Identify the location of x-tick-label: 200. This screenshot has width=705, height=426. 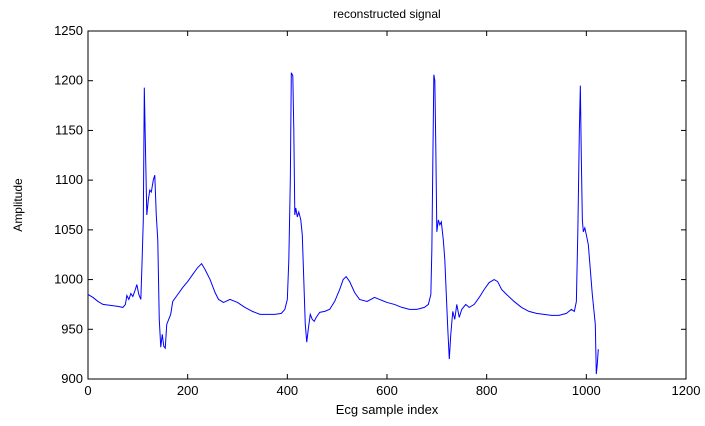
(188, 390).